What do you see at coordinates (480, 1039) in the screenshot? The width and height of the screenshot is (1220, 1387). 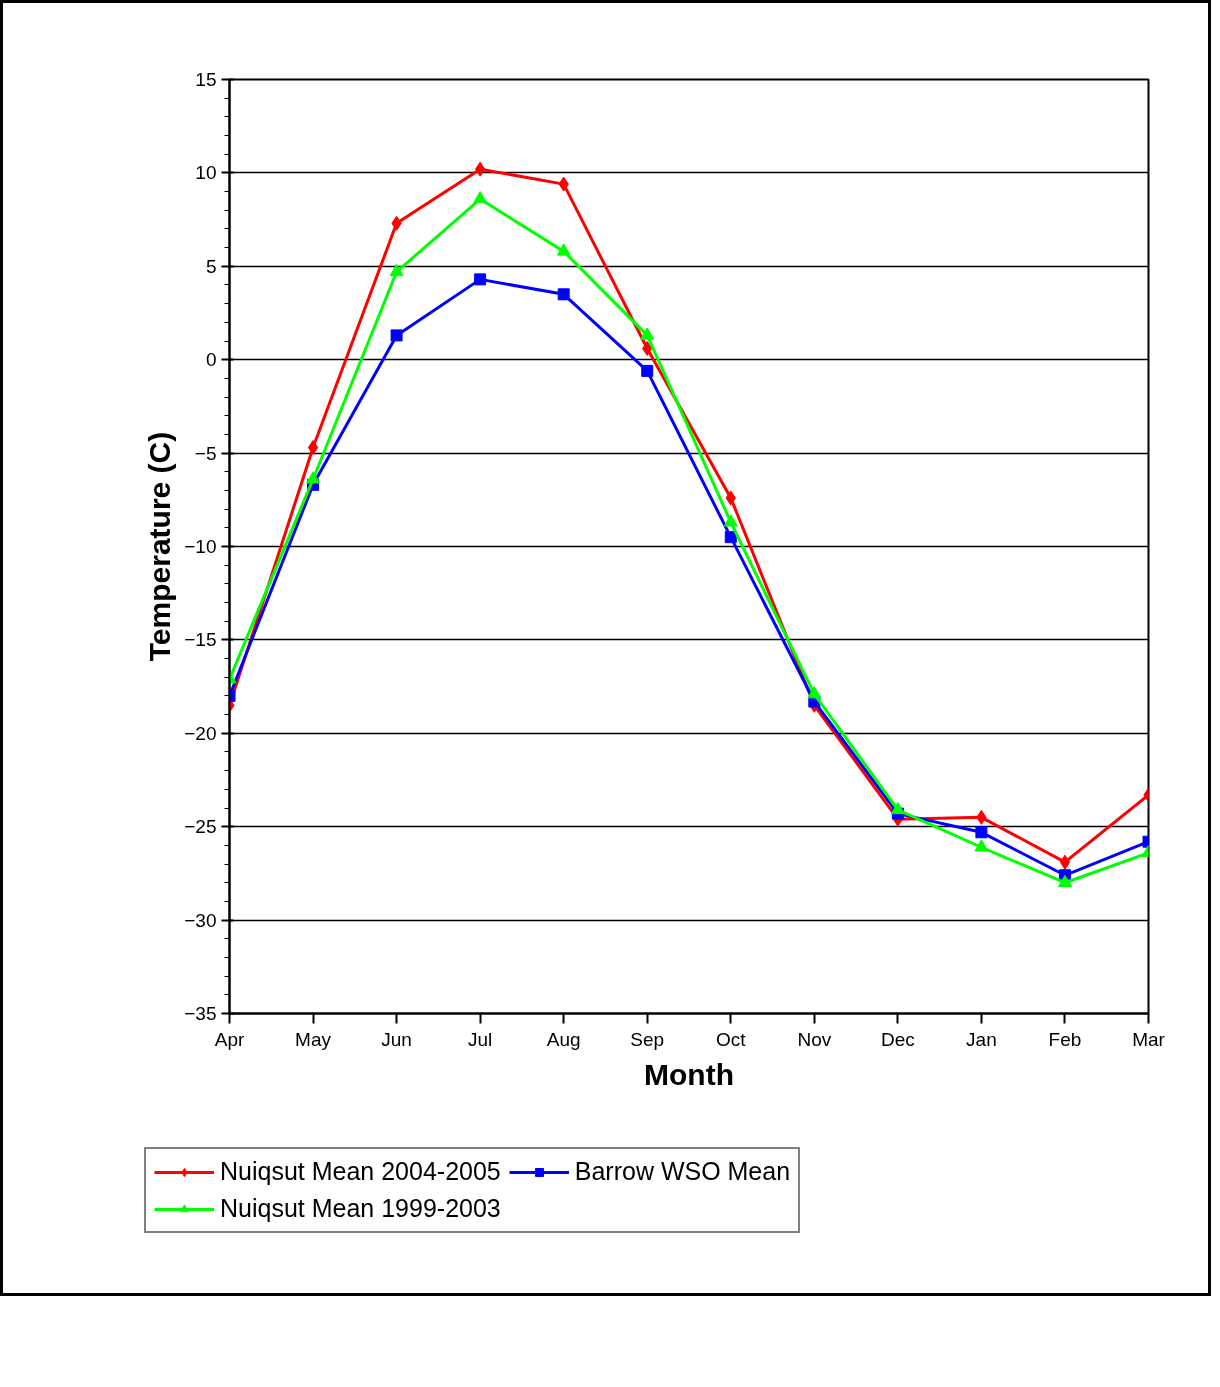 I see `x-tick-label: Jul` at bounding box center [480, 1039].